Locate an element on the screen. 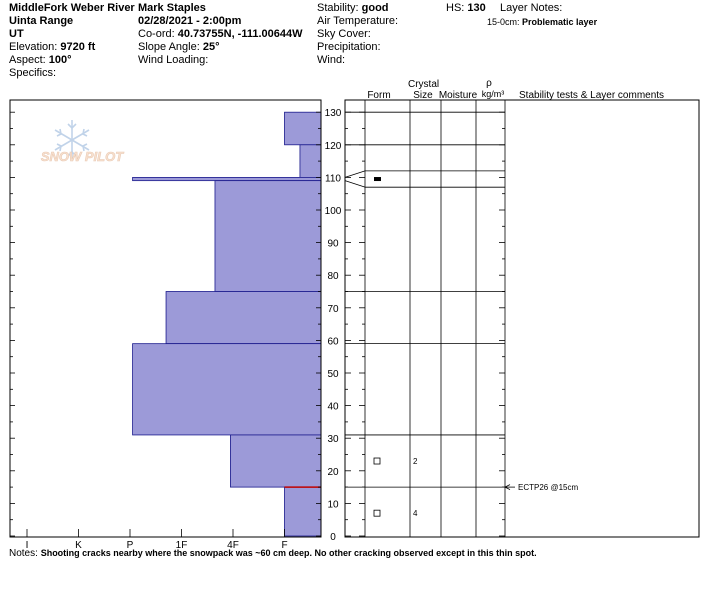  thin-layer-marker is located at coordinates (377, 179).